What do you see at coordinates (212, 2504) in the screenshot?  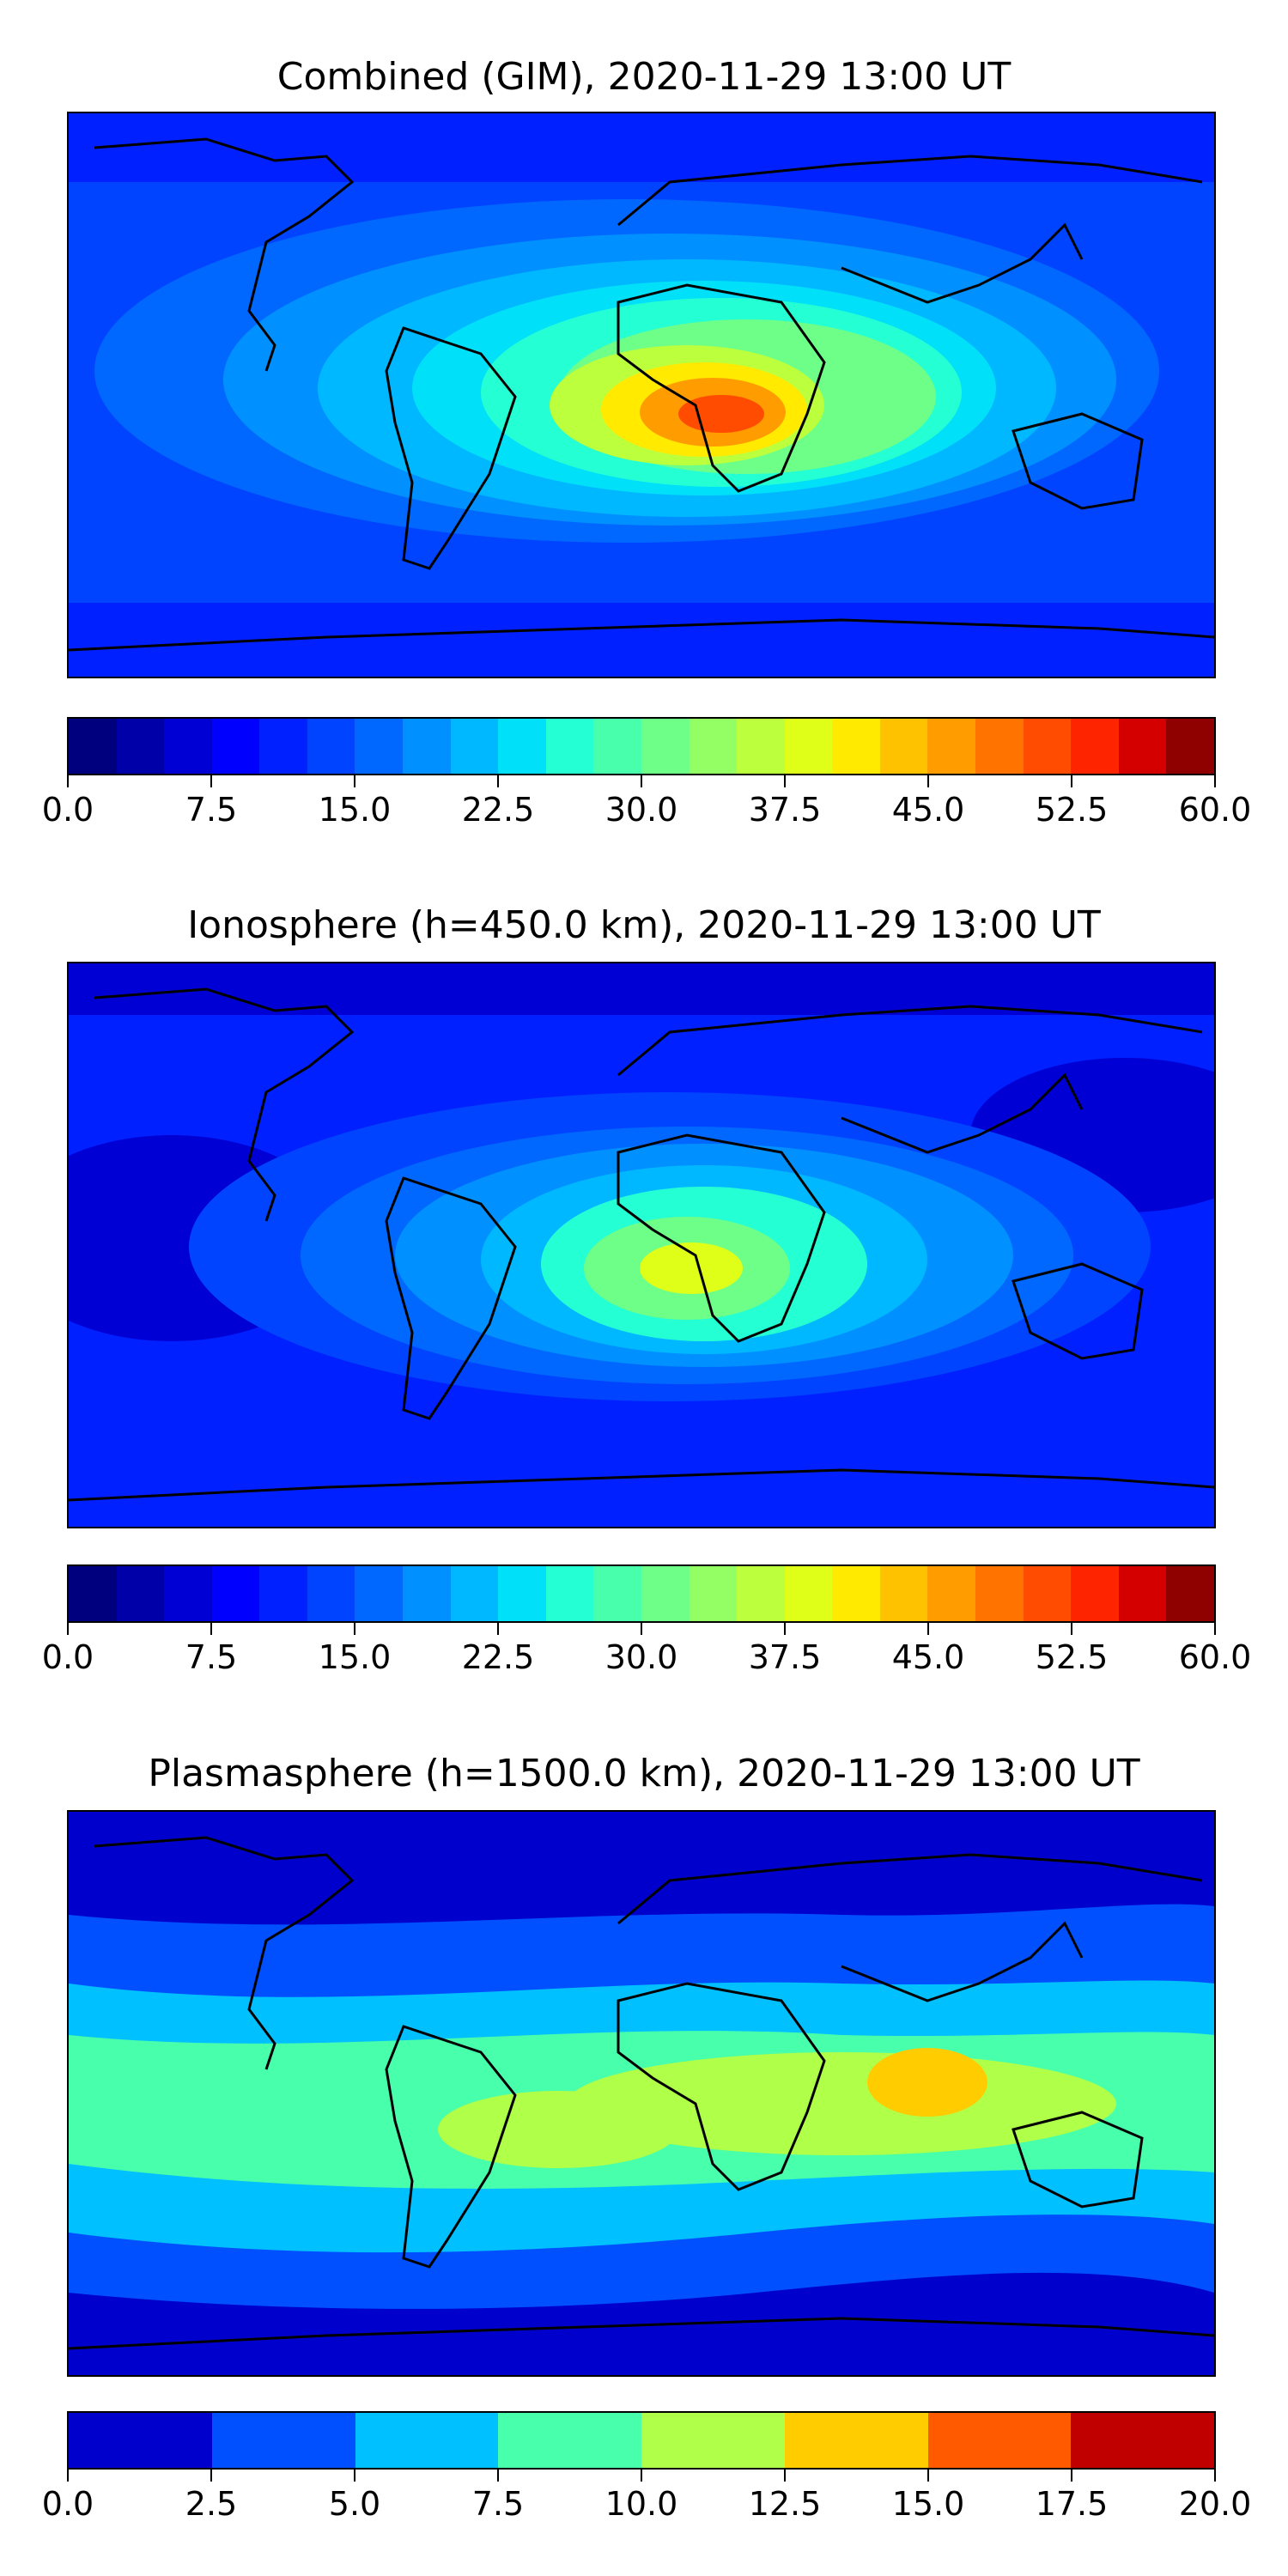 I see `colorbar-tick-label: 2.5` at bounding box center [212, 2504].